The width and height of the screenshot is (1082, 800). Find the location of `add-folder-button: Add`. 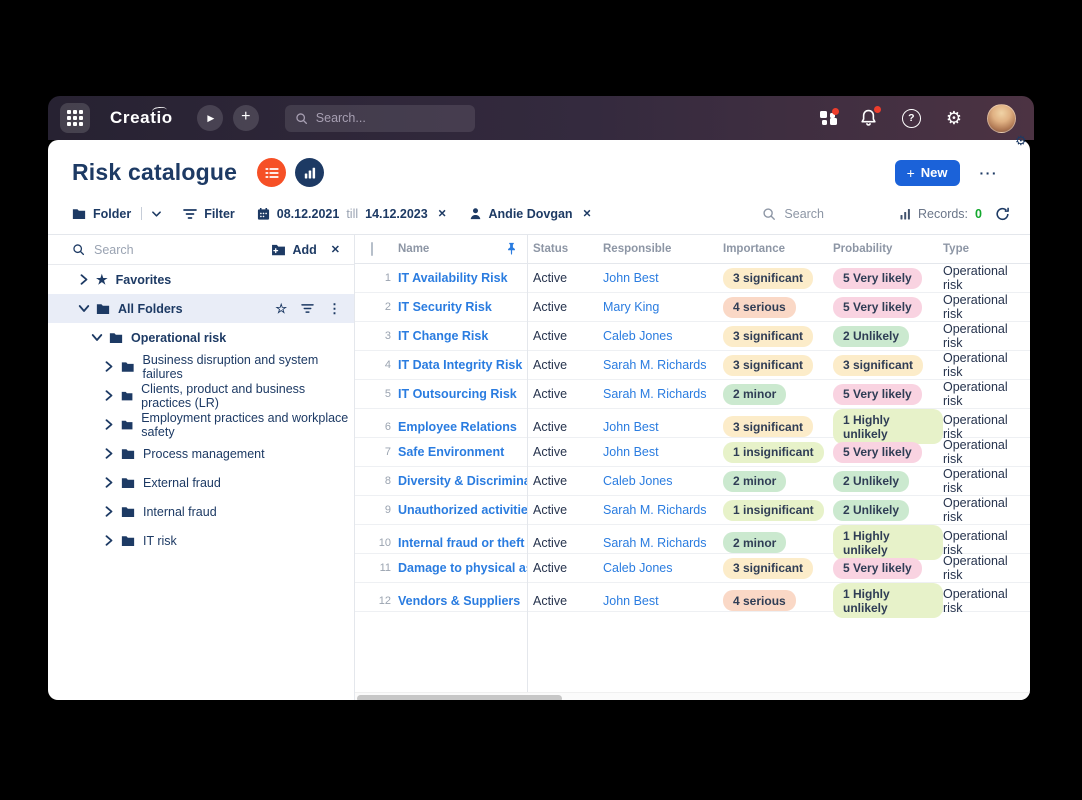

add-folder-button: Add is located at coordinates (294, 250).